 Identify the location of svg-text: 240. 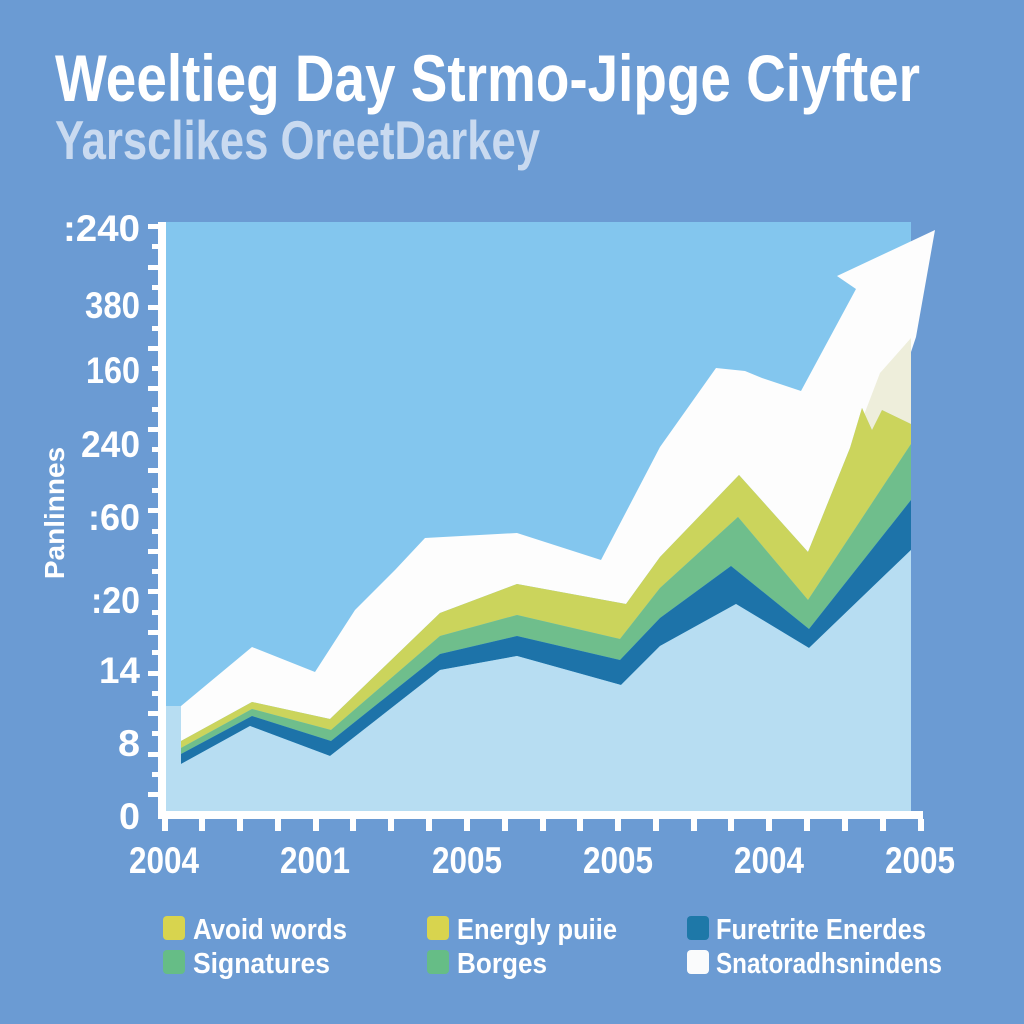
(110, 444).